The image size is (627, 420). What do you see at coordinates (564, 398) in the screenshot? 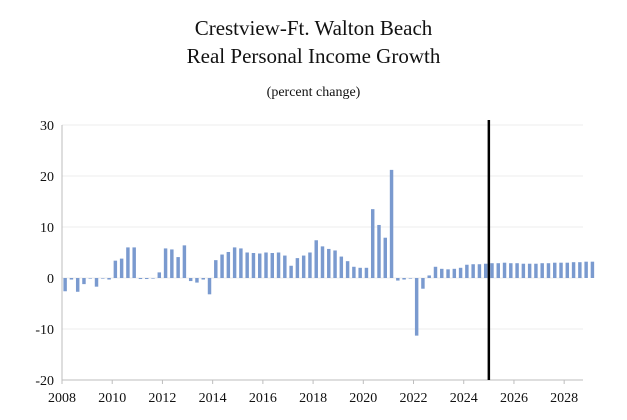
I see `x-tick-label: 2028` at bounding box center [564, 398].